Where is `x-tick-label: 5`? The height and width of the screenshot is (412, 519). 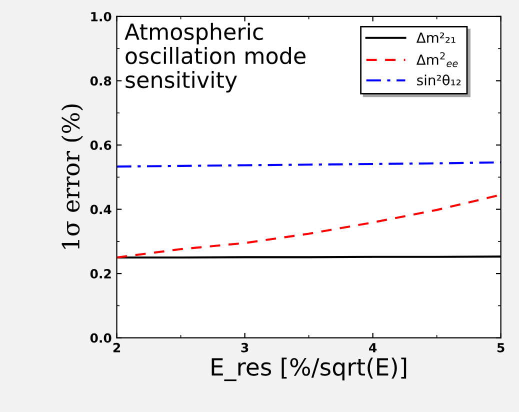
x-tick-label: 5 is located at coordinates (500, 347).